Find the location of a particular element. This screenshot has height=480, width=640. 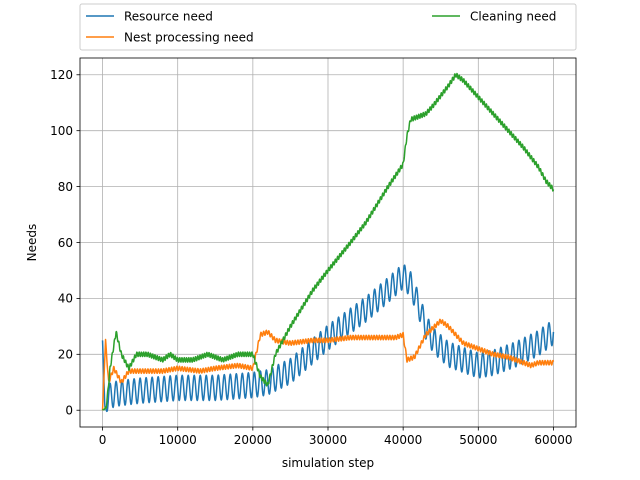

x-axis-label: simulation step is located at coordinates (328, 463).